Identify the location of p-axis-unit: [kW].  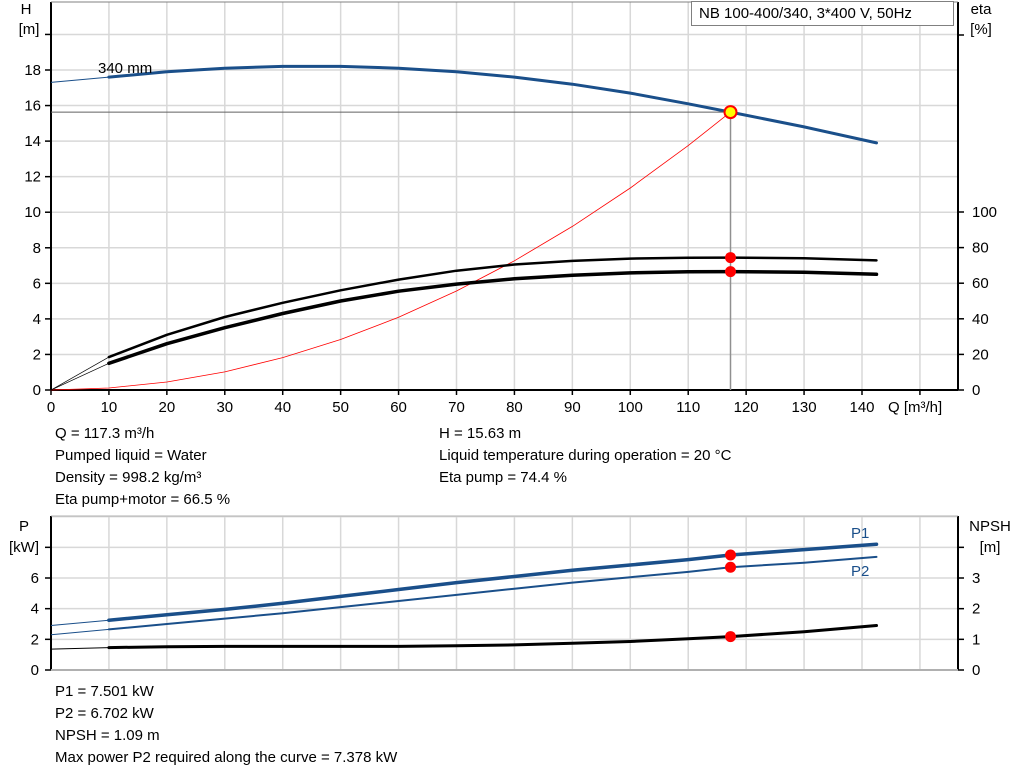
(24, 547).